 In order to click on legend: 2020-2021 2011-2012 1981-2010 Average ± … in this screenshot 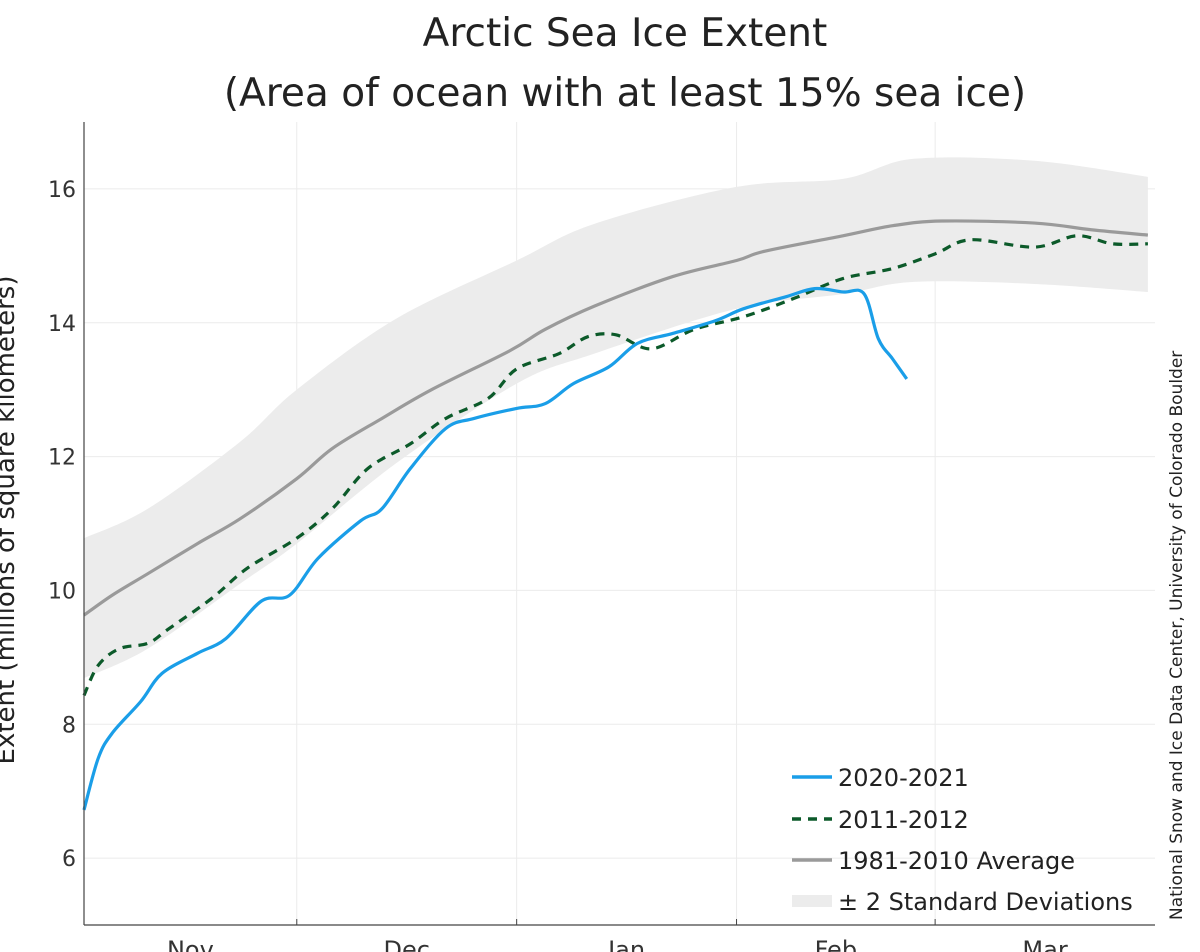, I will do `click(962, 840)`.